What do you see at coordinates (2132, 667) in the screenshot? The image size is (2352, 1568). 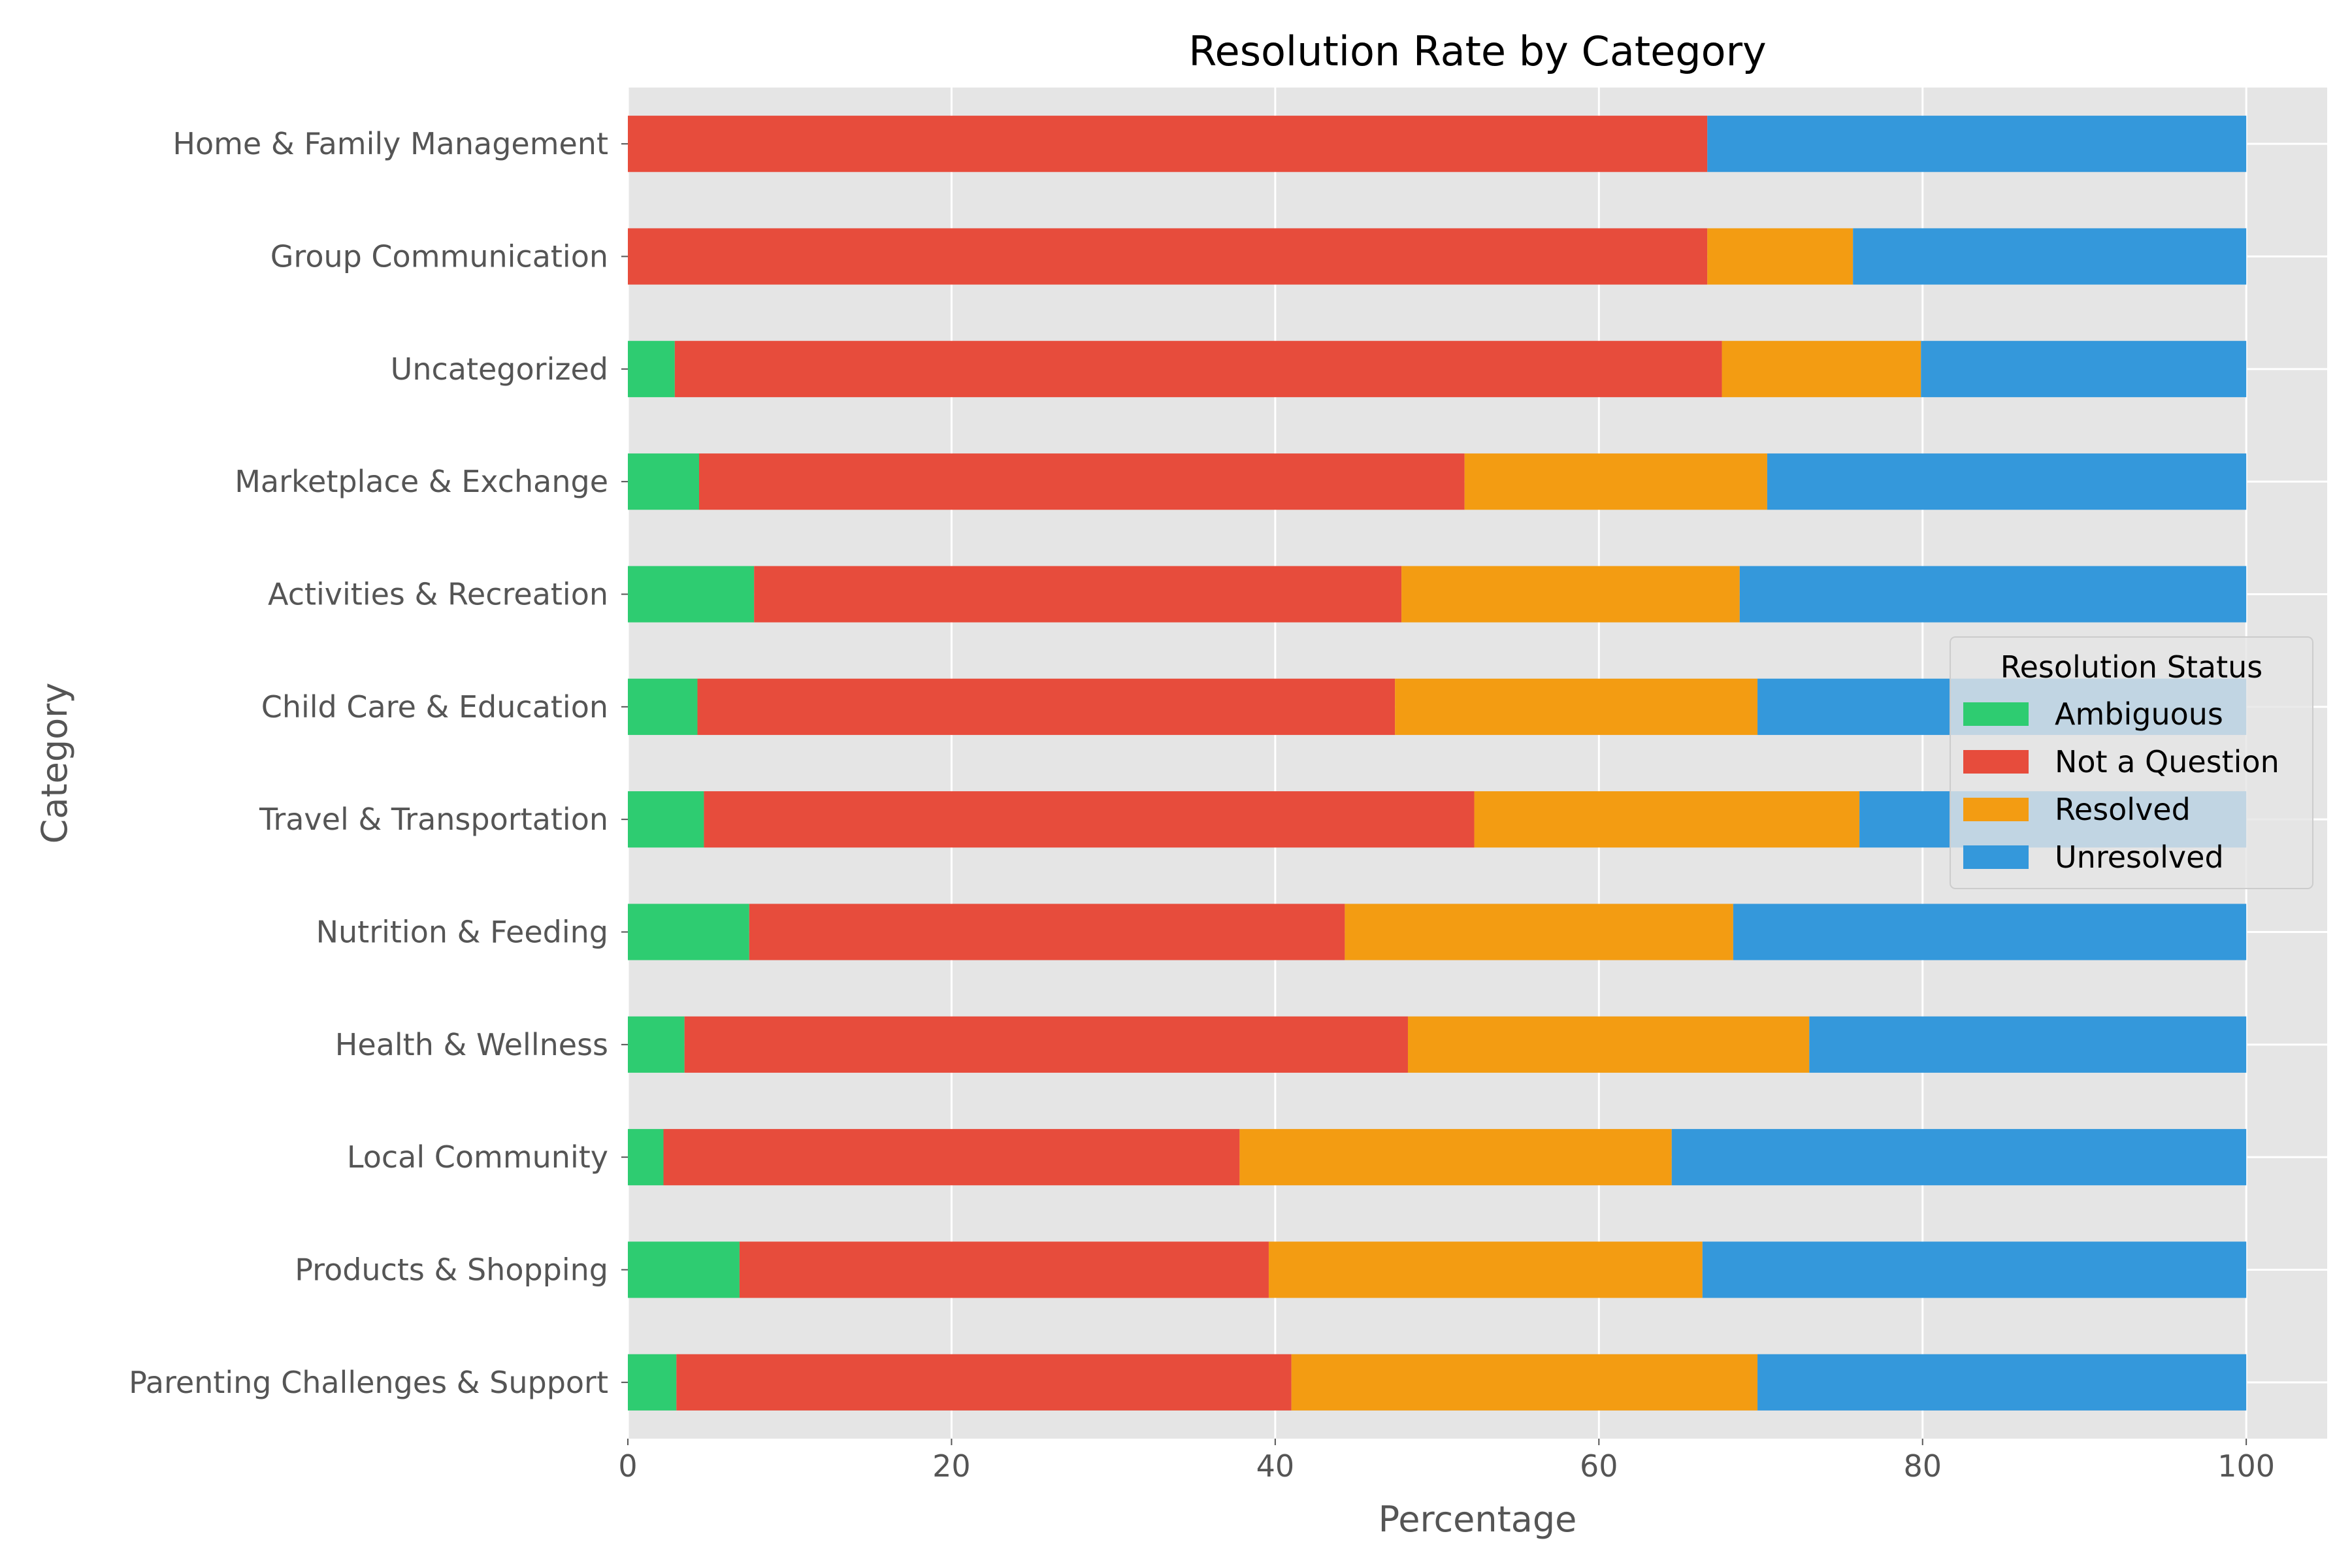 I see `legend-title: Resolution Status` at bounding box center [2132, 667].